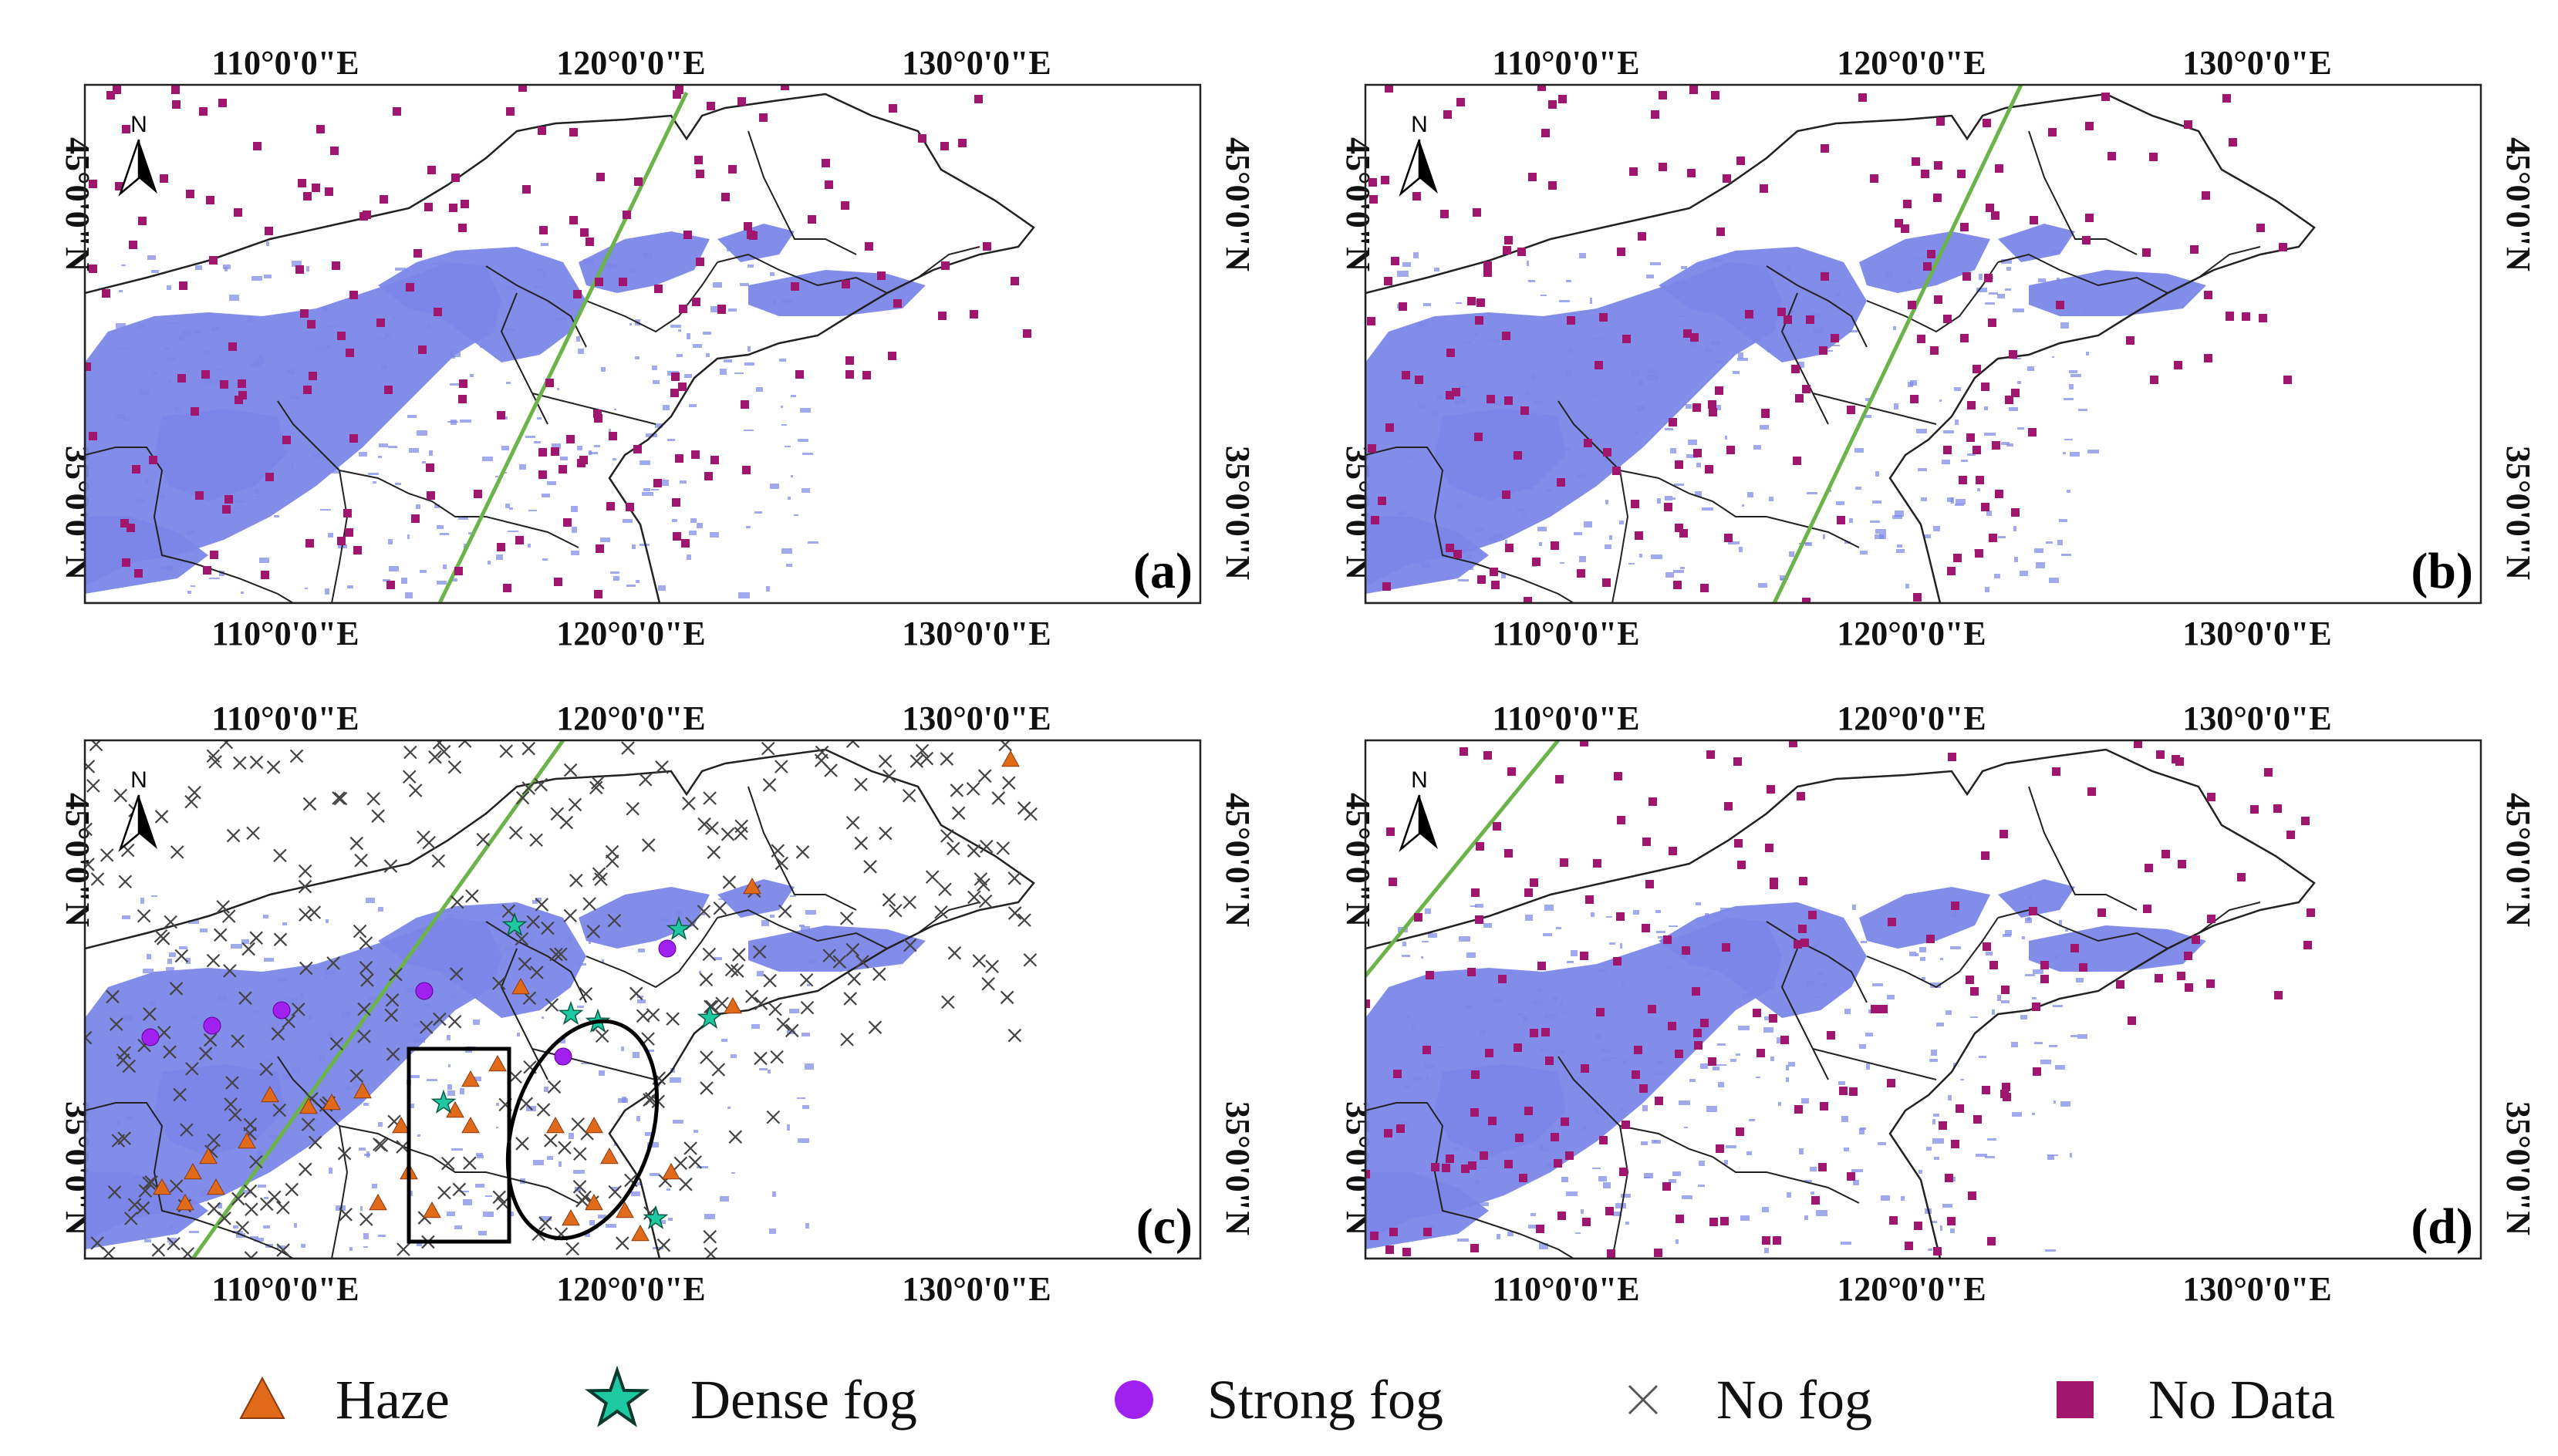 The width and height of the screenshot is (2558, 1456). I want to click on top-longitude-label: 130°0'0"E, so click(976, 63).